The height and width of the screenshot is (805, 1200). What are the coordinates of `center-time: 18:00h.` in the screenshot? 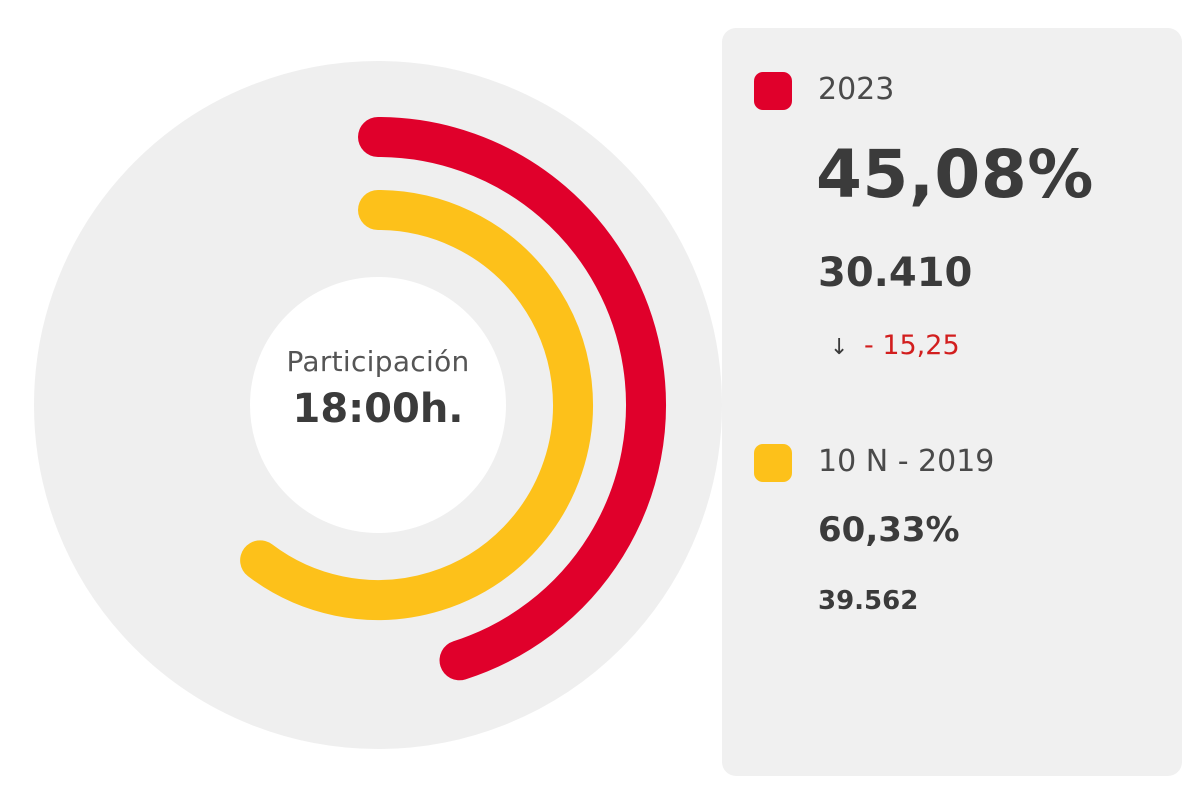 It's located at (378, 409).